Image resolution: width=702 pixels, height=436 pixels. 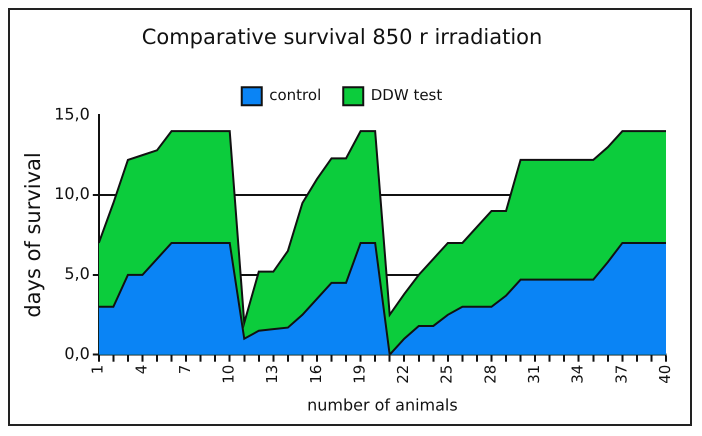 What do you see at coordinates (185, 369) in the screenshot?
I see `x-tick-label: 7` at bounding box center [185, 369].